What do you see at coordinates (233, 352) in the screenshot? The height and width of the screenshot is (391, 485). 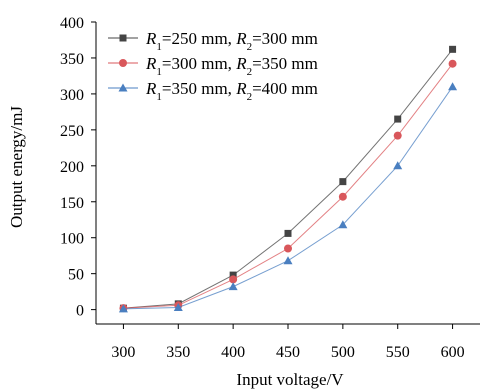 I see `x-tick-label: 400` at bounding box center [233, 352].